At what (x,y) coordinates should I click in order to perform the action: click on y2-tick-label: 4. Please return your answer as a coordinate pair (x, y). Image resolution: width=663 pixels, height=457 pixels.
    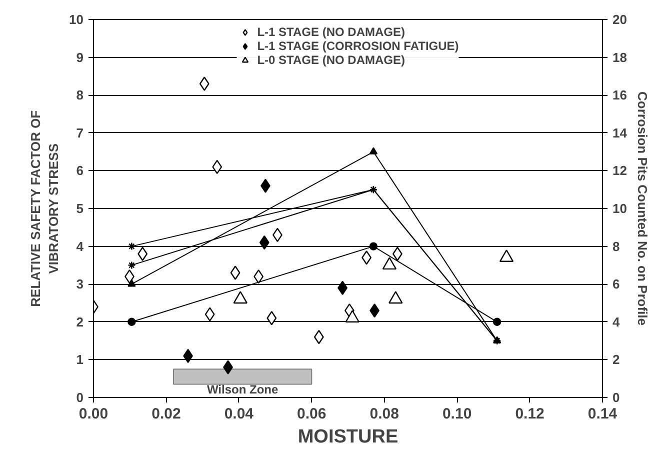
    Looking at the image, I should click on (616, 322).